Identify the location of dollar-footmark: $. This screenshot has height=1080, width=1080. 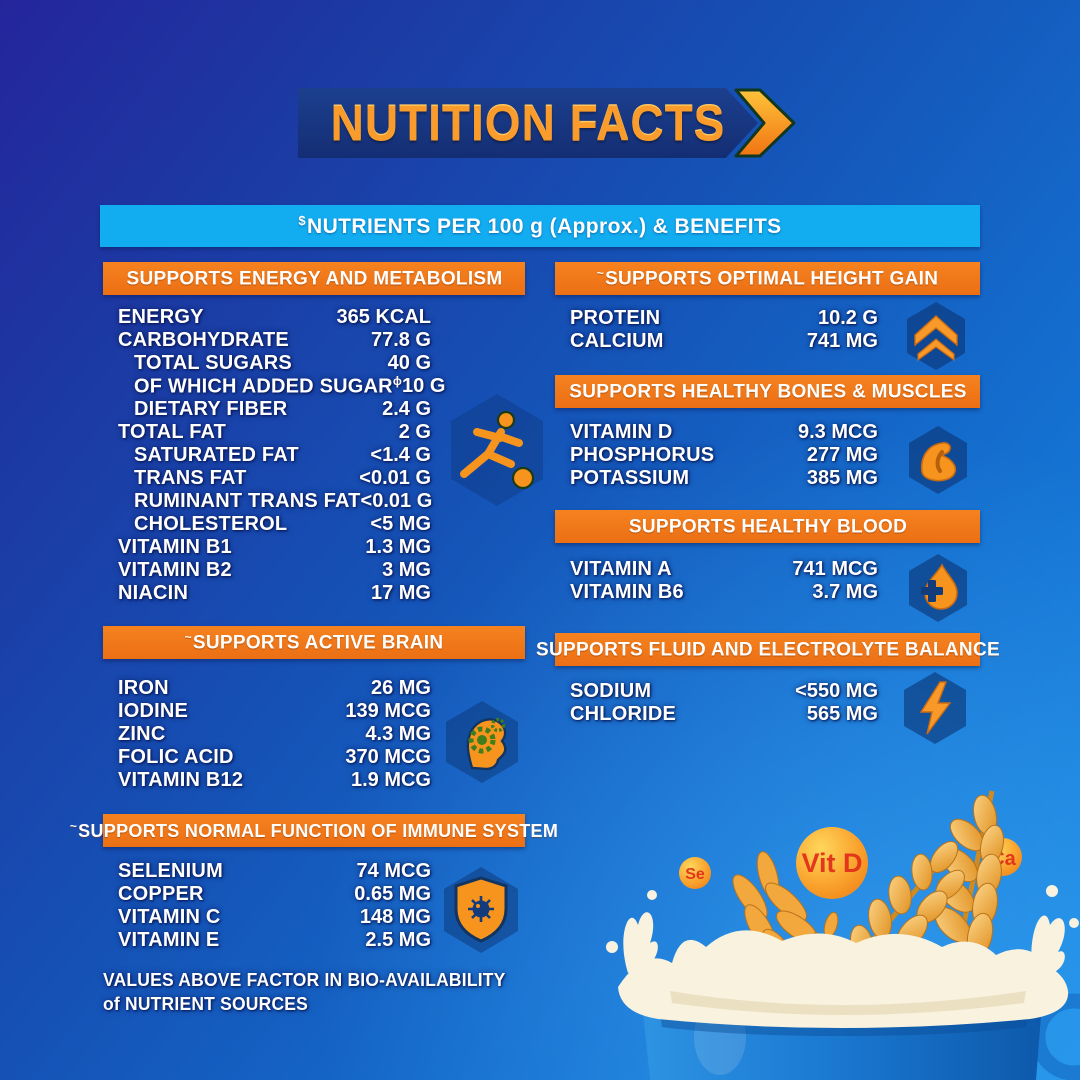
(302, 220).